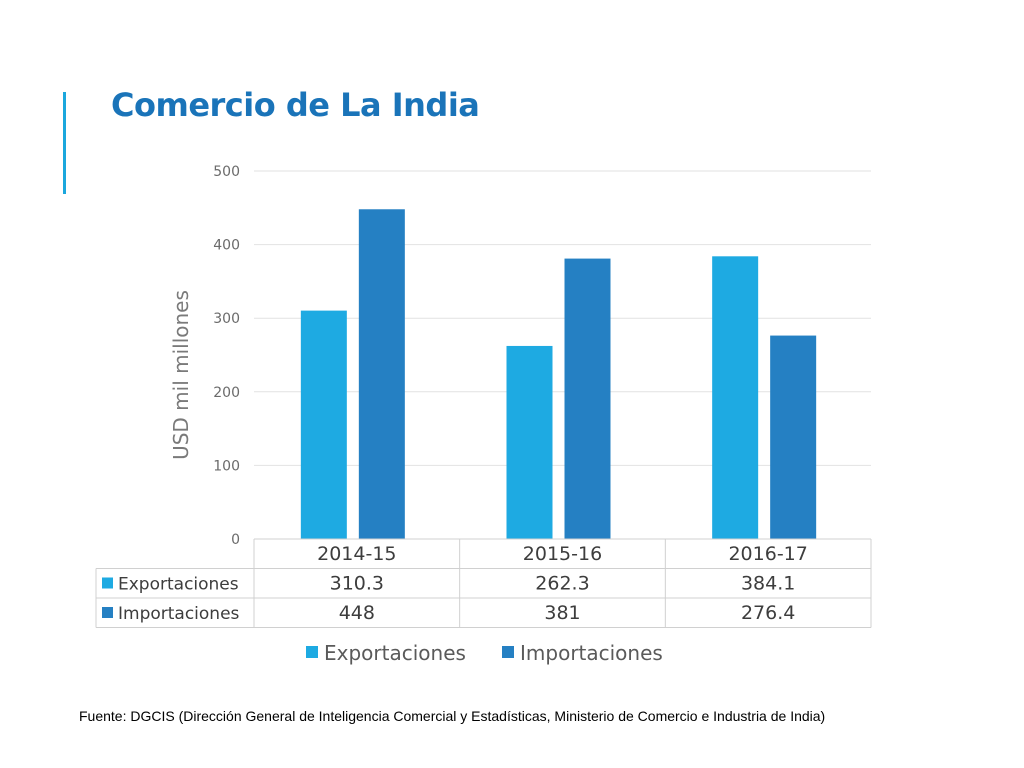 The height and width of the screenshot is (768, 1024). I want to click on x-tick-label: 2016-17, so click(767, 554).